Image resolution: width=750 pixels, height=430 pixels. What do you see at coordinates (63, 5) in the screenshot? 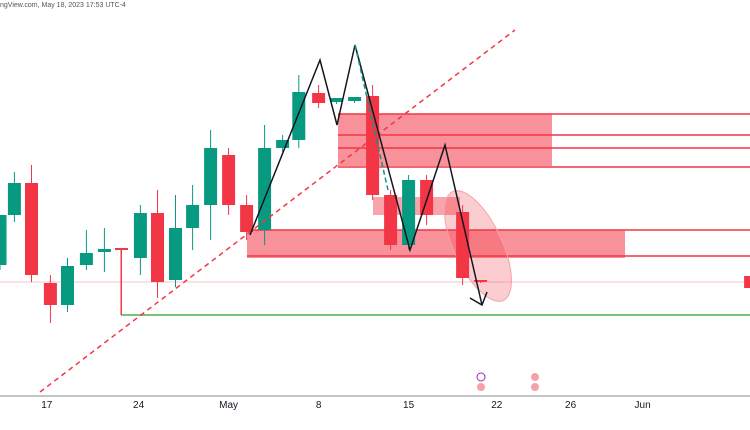
I see `chart-source-header: ngView.com, May 18, 2023 17:53 UTC-4` at bounding box center [63, 5].